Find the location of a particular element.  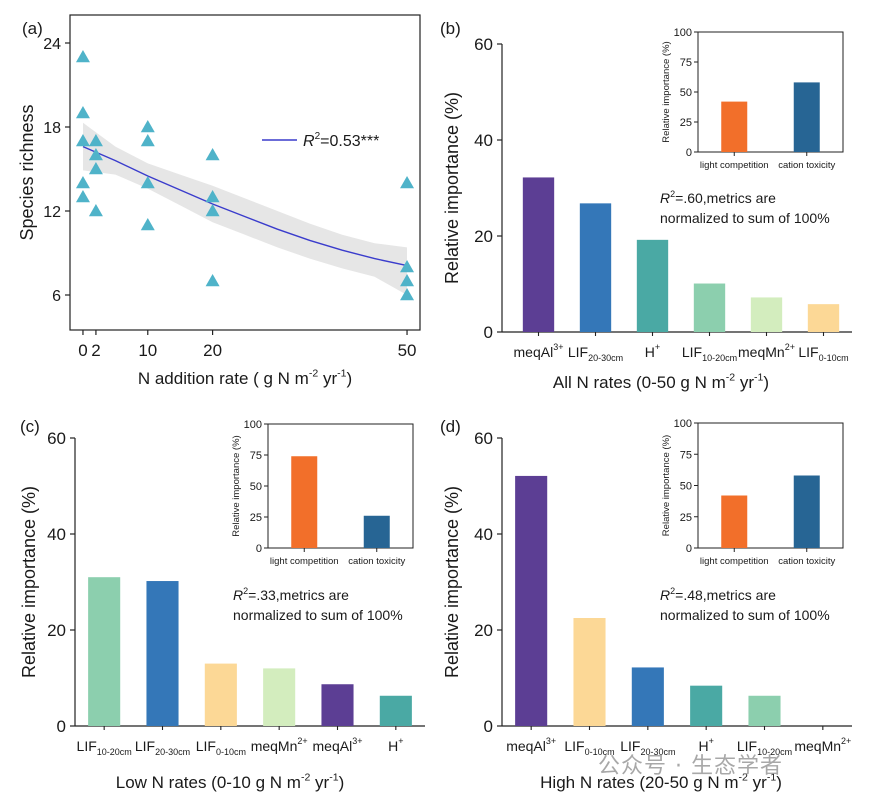

x-axis-title: N addition rate ( g N m-2 yr-1) is located at coordinates (245, 377).